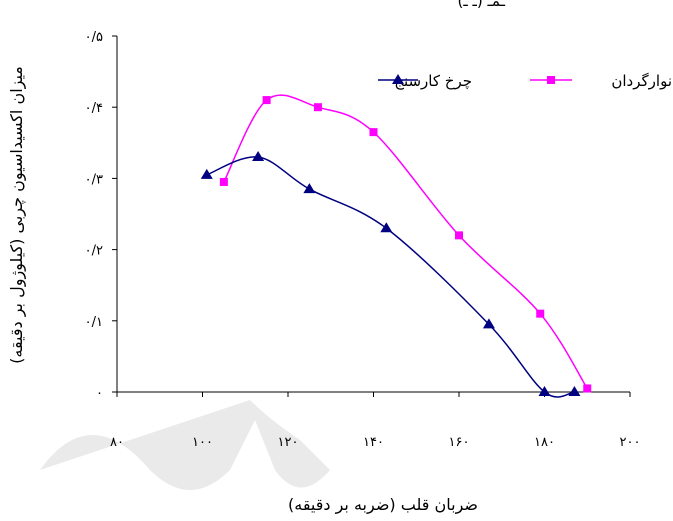  I want to click on x-tick-label-4: ۱۶۰, so click(459, 442).